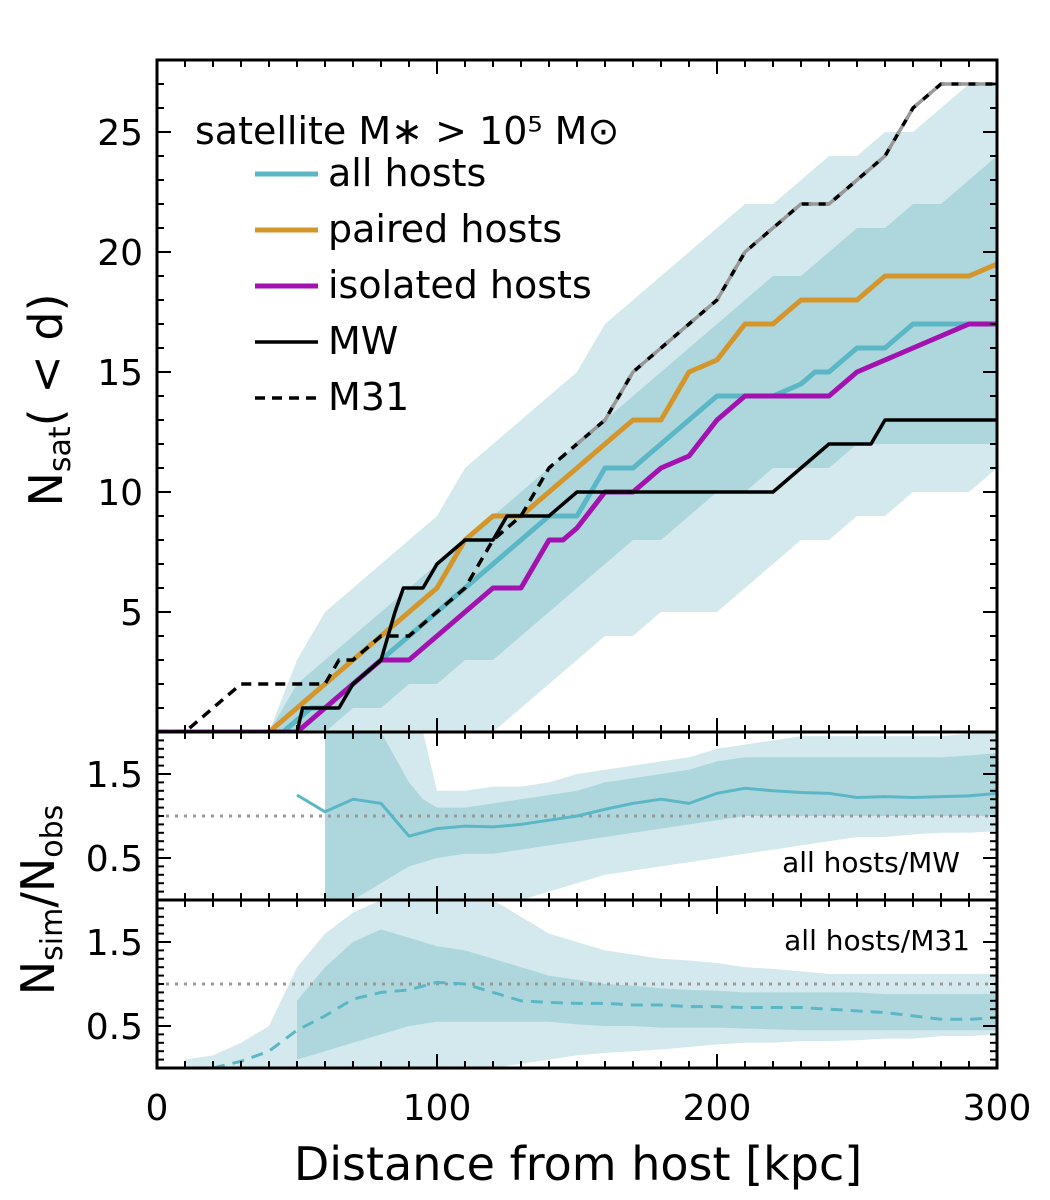 Image resolution: width=1050 pixels, height=1200 pixels. I want to click on y-tick-label: 20, so click(120, 253).